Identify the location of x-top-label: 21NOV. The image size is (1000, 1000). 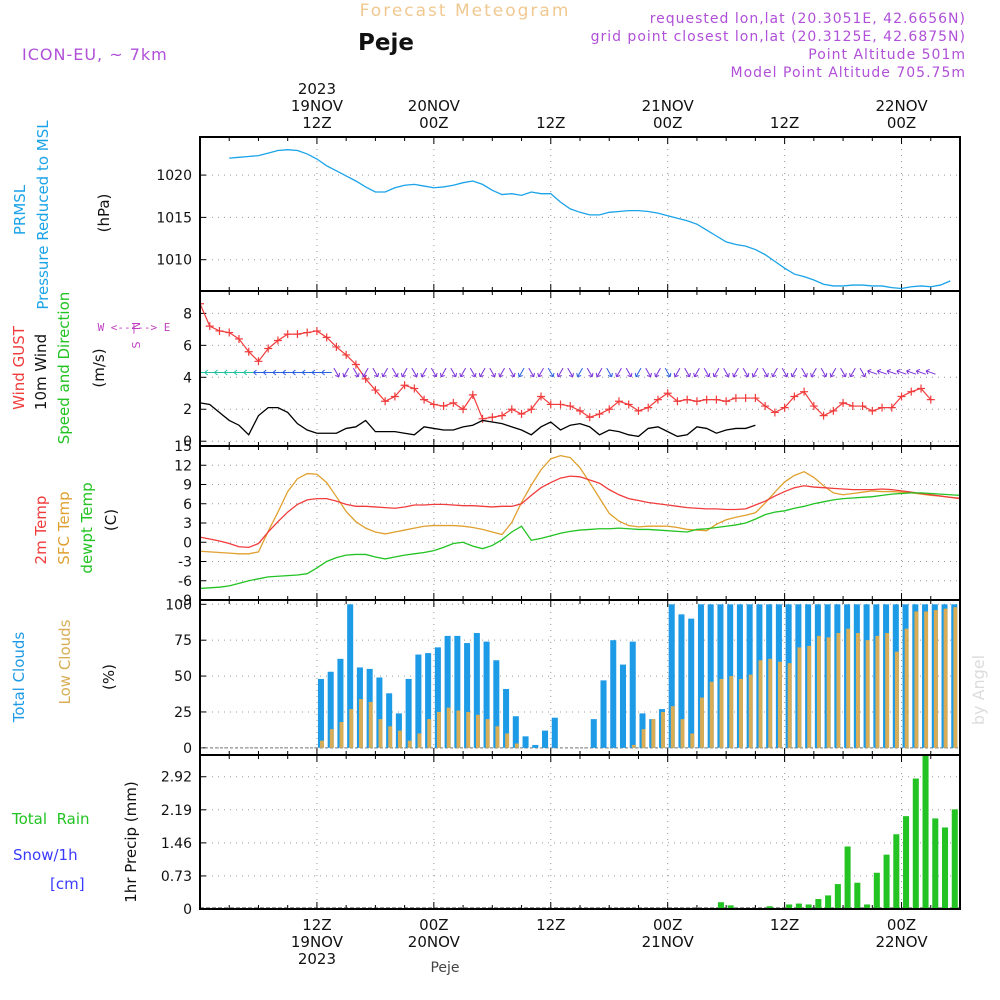
(668, 106).